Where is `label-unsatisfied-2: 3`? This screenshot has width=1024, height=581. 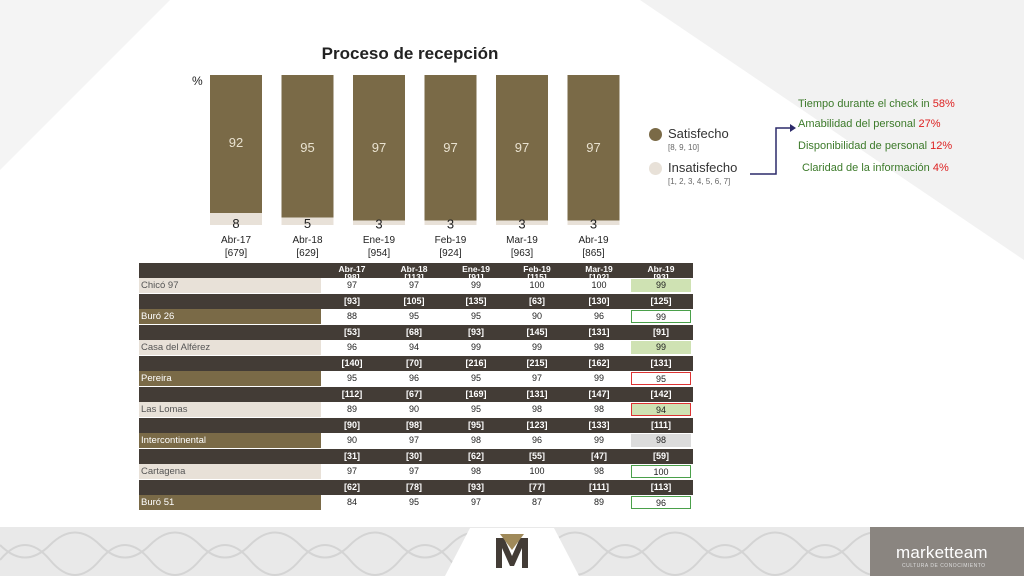
label-unsatisfied-2: 3 is located at coordinates (378, 224).